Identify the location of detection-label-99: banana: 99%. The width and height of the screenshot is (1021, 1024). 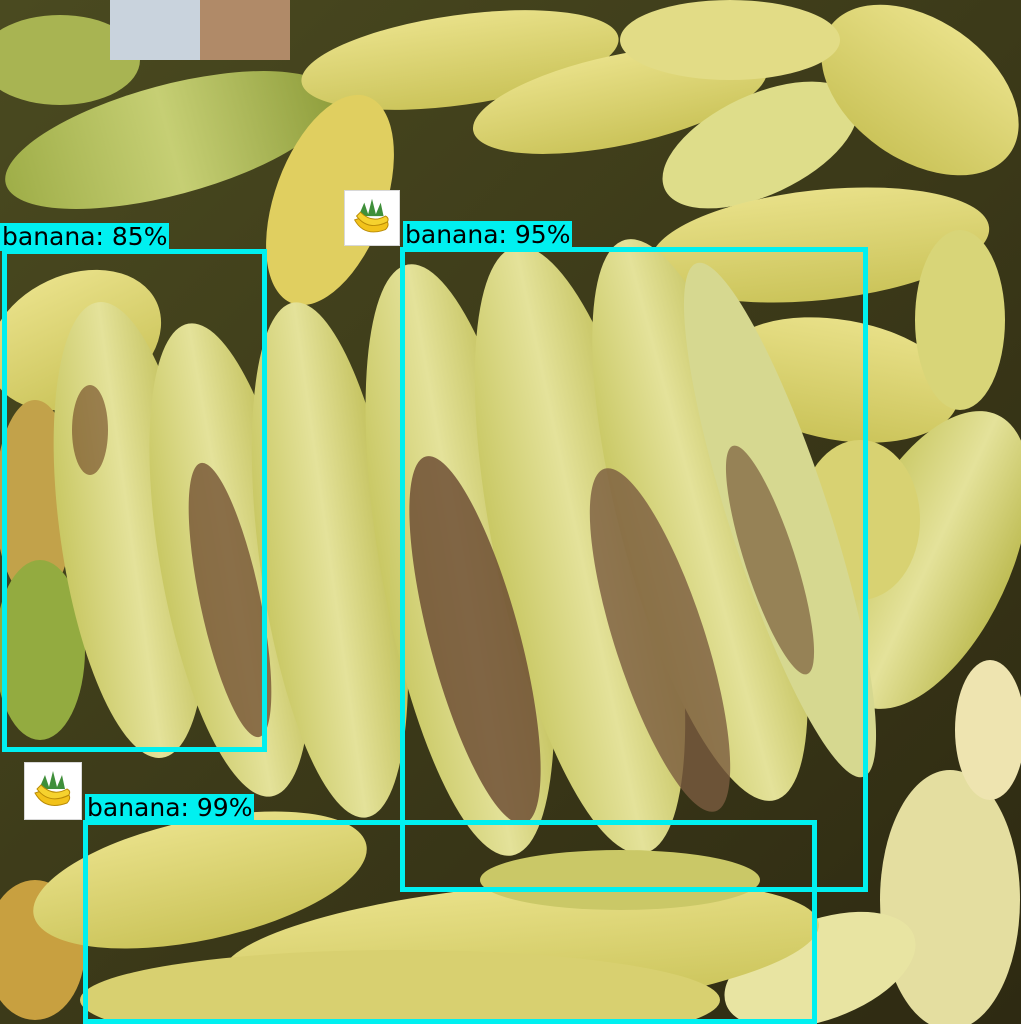
(170, 807).